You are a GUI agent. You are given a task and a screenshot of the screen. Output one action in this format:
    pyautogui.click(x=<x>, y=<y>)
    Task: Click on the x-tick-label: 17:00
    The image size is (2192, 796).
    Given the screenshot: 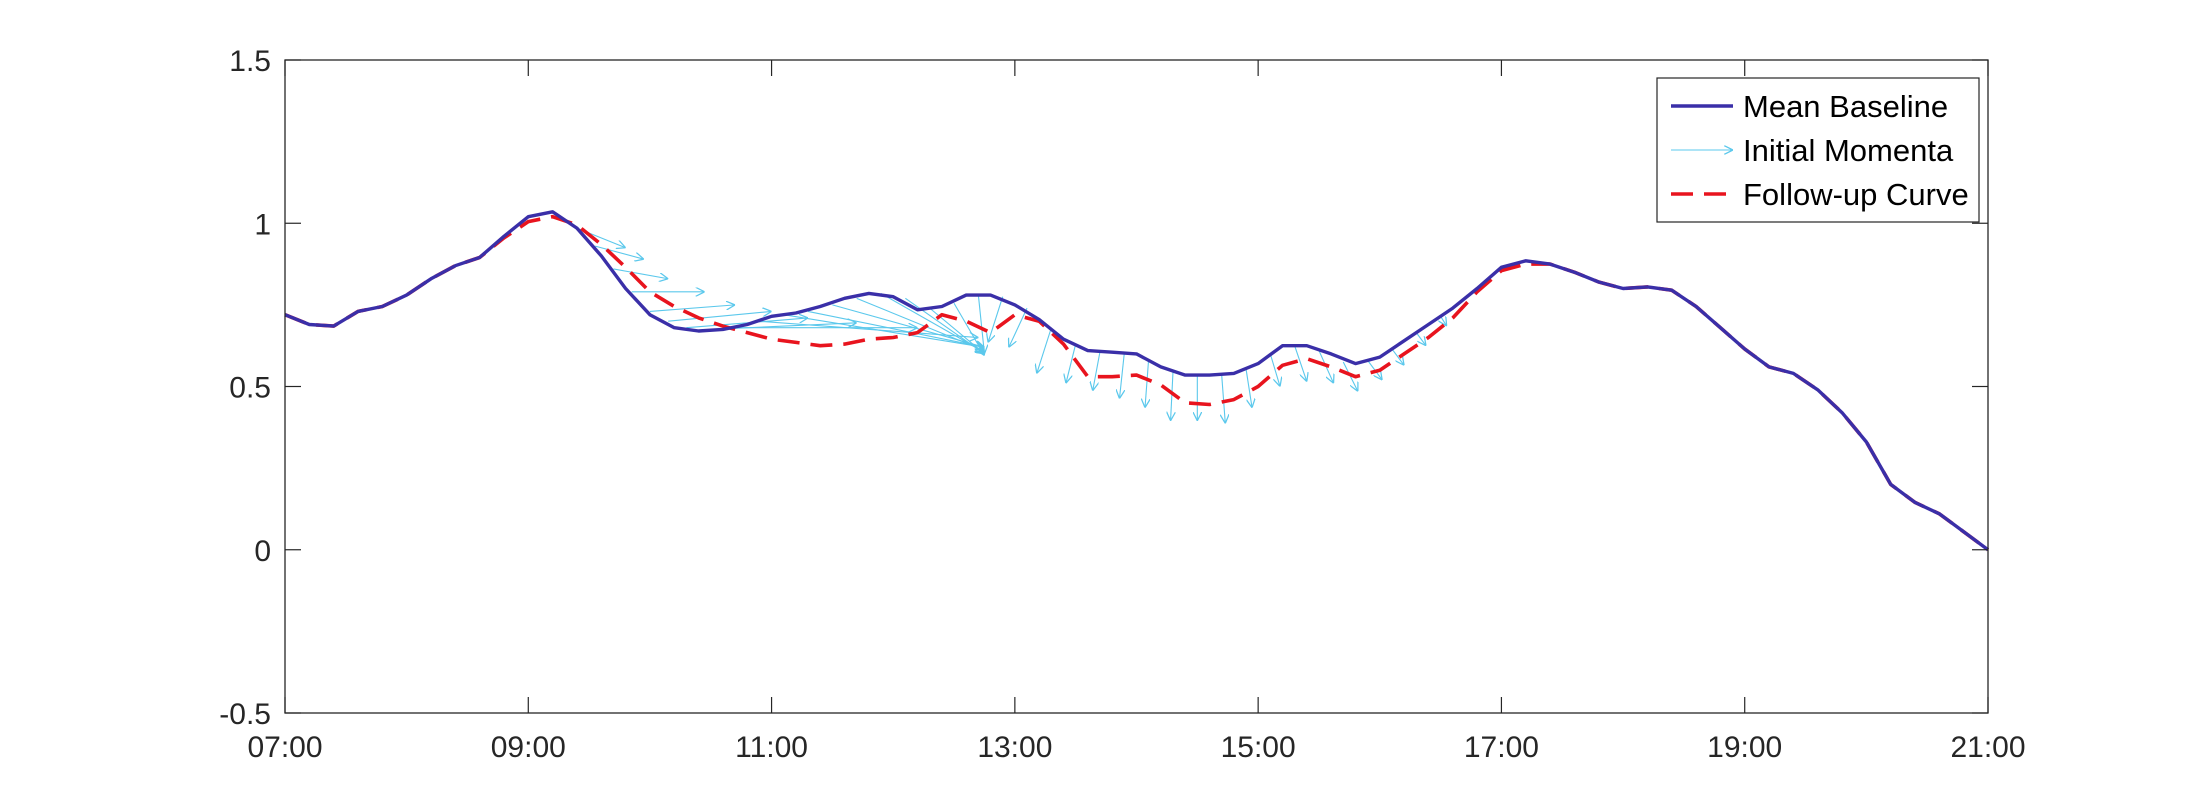 What is the action you would take?
    pyautogui.click(x=1501, y=747)
    